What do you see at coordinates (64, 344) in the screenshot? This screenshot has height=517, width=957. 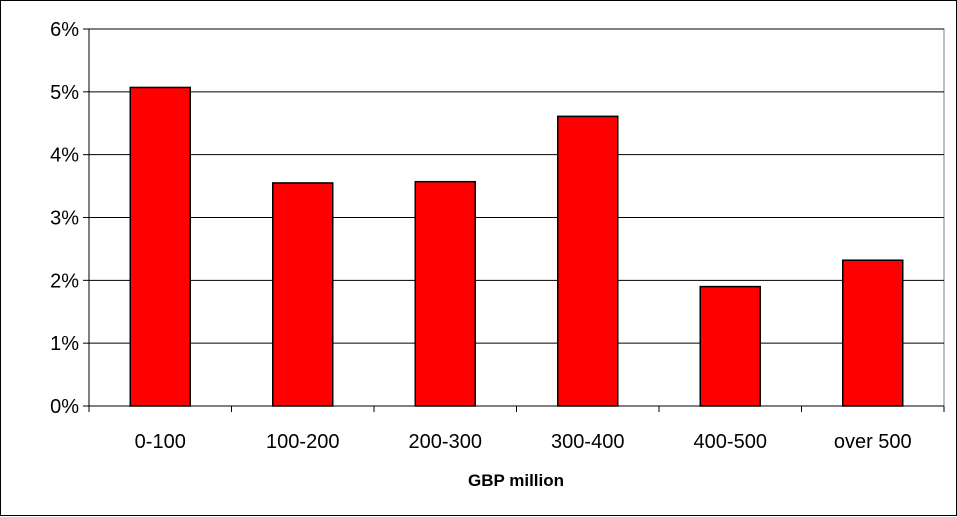 I see `y-tick-label: 1%` at bounding box center [64, 344].